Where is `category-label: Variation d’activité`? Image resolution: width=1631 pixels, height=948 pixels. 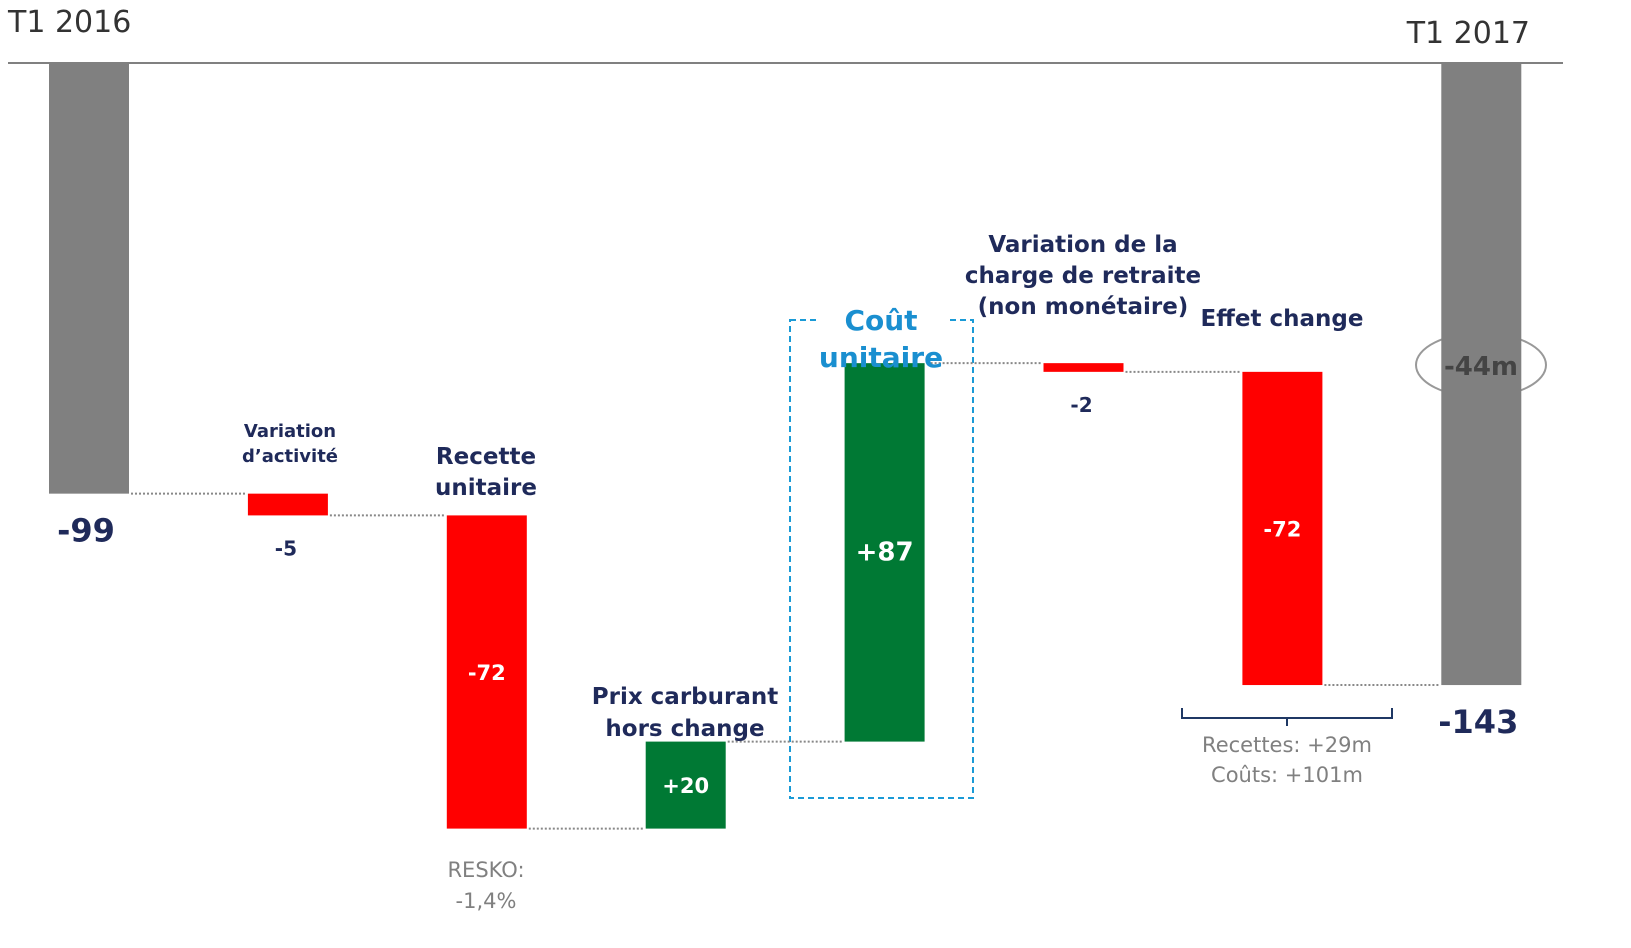
category-label: Variation d’activité is located at coordinates (290, 444).